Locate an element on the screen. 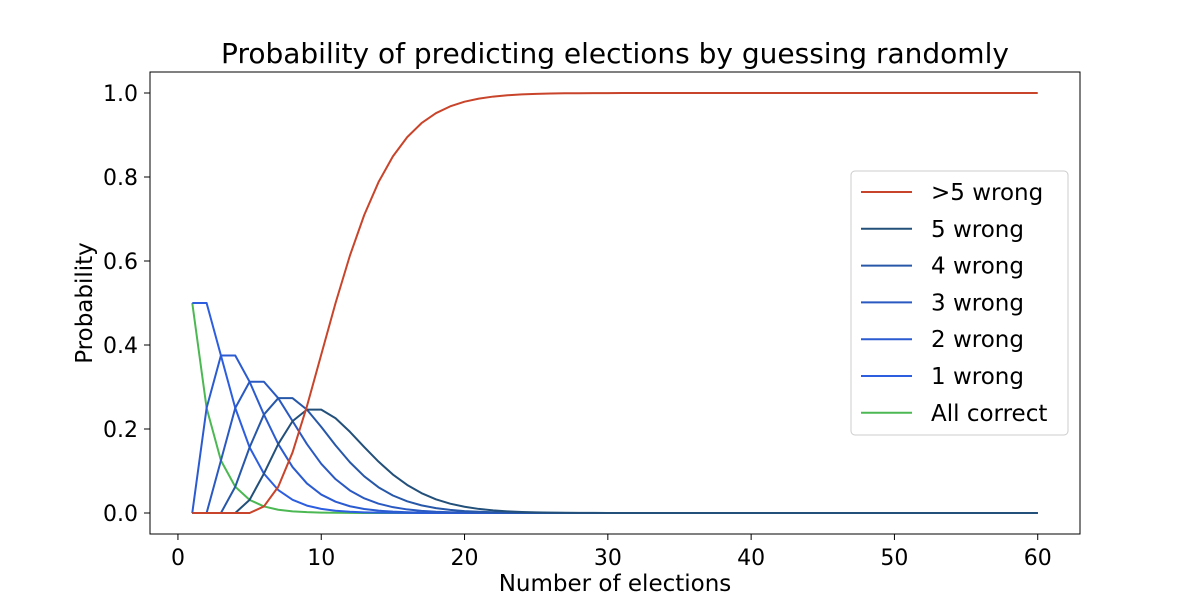 The width and height of the screenshot is (1200, 600). legend-entry: 2 wrong is located at coordinates (942, 340).